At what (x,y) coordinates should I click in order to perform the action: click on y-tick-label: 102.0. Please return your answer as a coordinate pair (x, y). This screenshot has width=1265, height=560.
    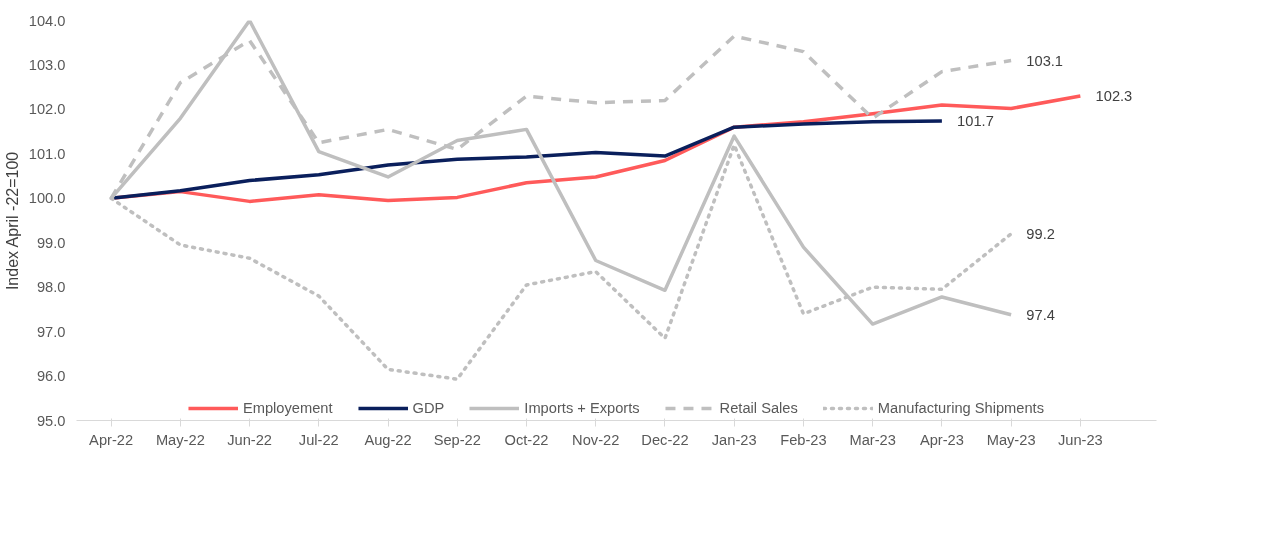
    Looking at the image, I should click on (47, 109).